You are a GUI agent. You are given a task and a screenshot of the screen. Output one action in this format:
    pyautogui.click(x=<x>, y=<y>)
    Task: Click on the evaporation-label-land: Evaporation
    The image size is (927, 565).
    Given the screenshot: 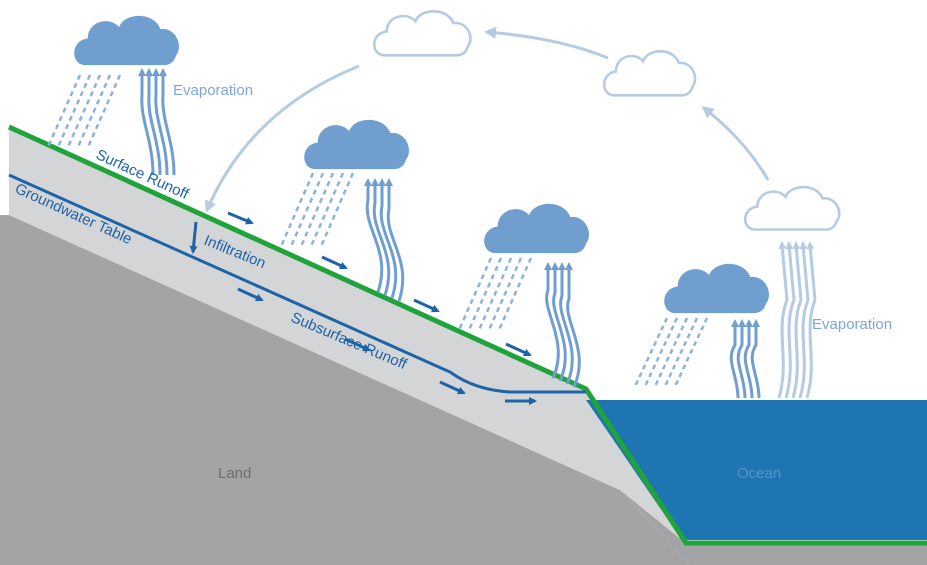 What is the action you would take?
    pyautogui.click(x=213, y=90)
    